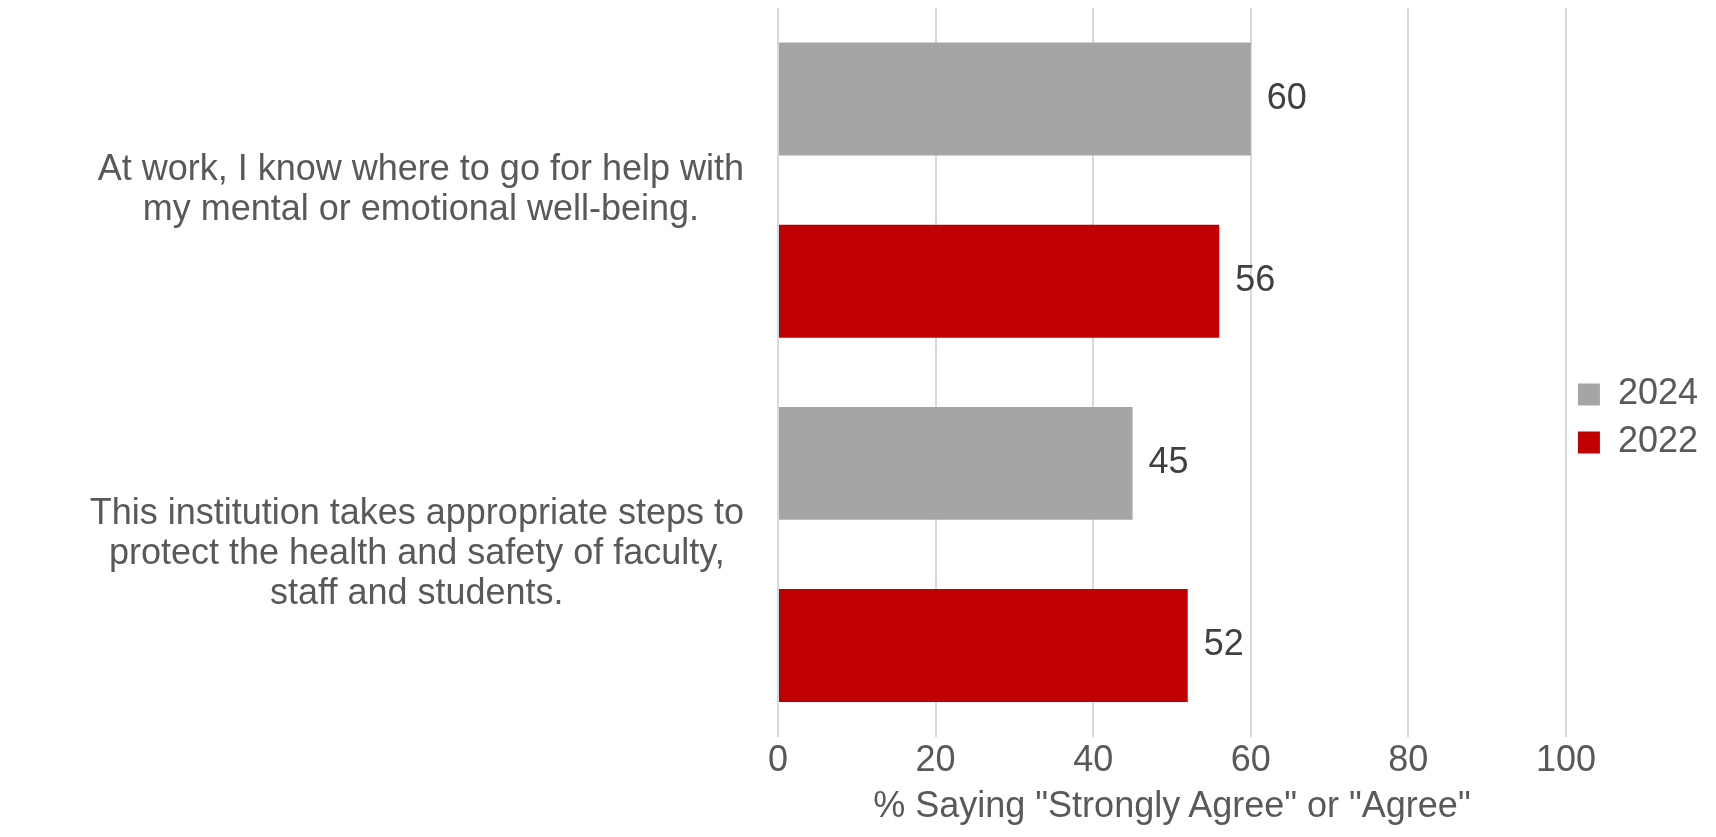 The image size is (1716, 837). What do you see at coordinates (420, 188) in the screenshot?
I see `y-tick-label: At work, I know where to go for help with my mental or emotional well-being.` at bounding box center [420, 188].